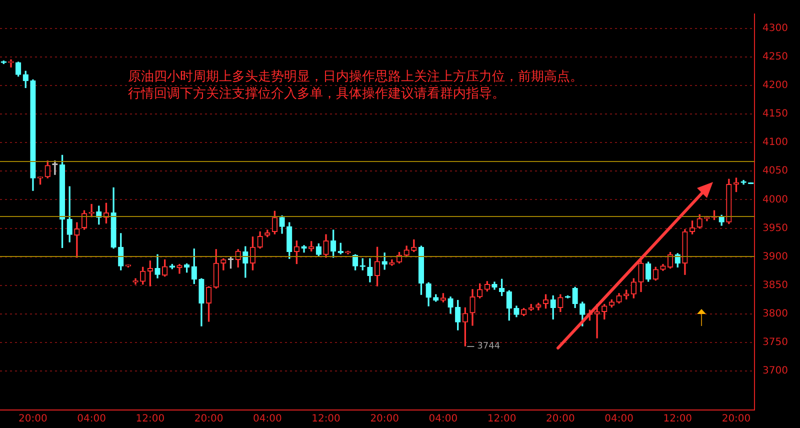 This screenshot has width=800, height=428. What do you see at coordinates (775, 86) in the screenshot?
I see `y-tick-label: 4200` at bounding box center [775, 86].